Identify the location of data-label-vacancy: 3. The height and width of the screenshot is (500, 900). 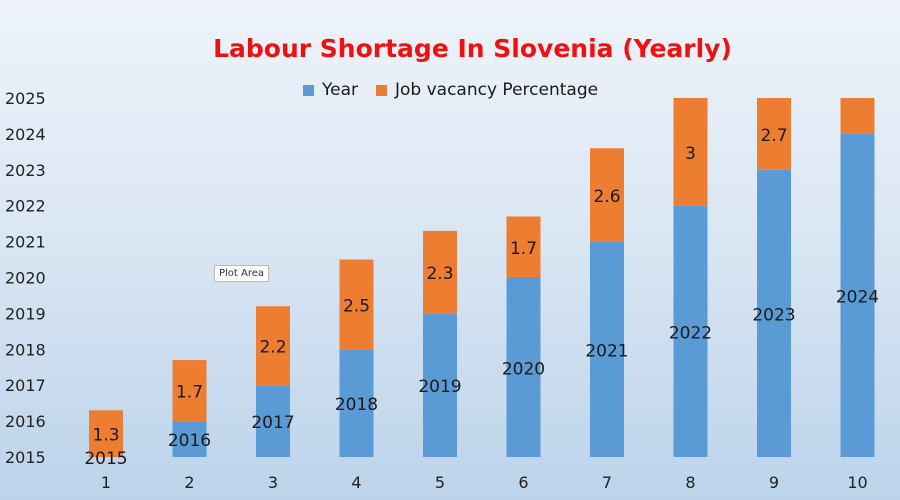
(690, 154).